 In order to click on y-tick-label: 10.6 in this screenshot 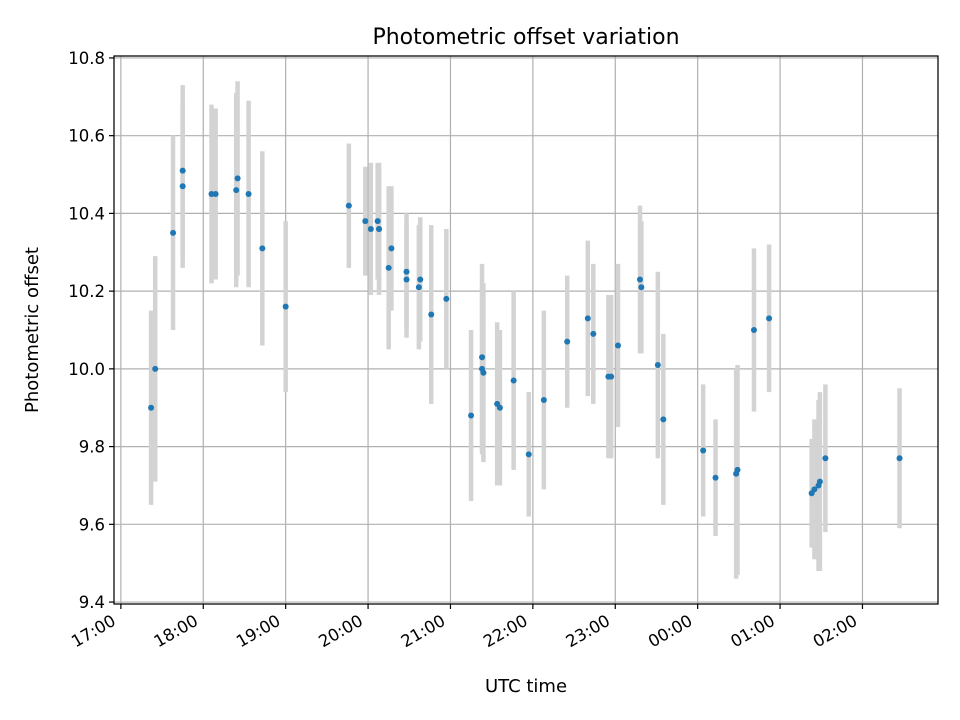, I will do `click(86, 136)`.